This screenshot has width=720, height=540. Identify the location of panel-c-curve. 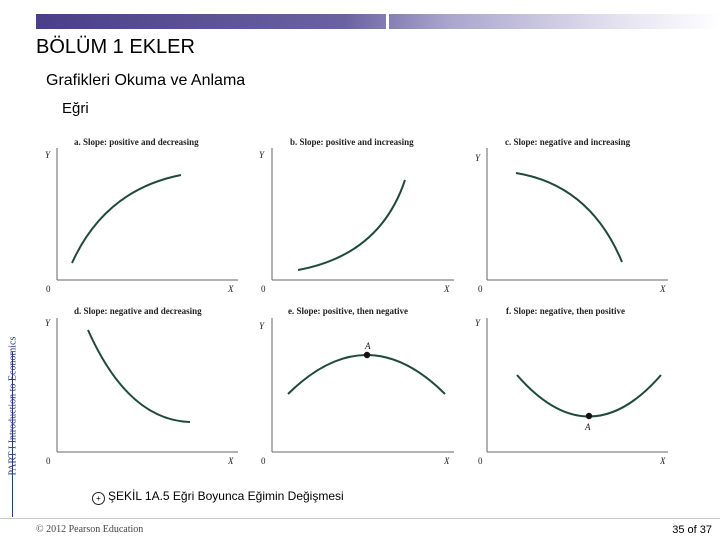
(569, 217).